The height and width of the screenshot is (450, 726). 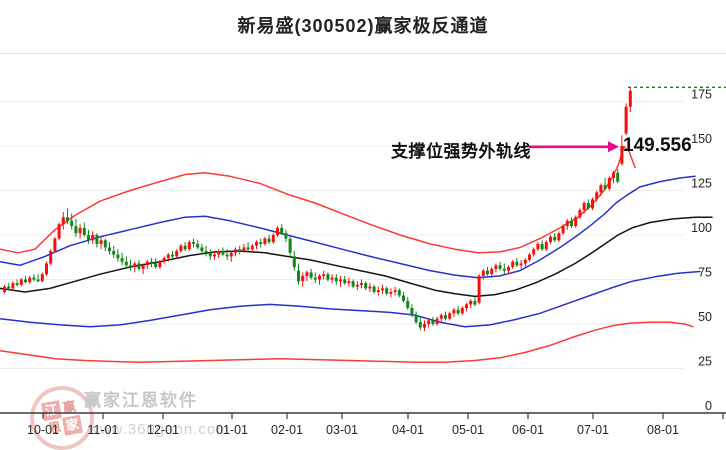 What do you see at coordinates (708, 406) in the screenshot?
I see `y-tick-label: 0` at bounding box center [708, 406].